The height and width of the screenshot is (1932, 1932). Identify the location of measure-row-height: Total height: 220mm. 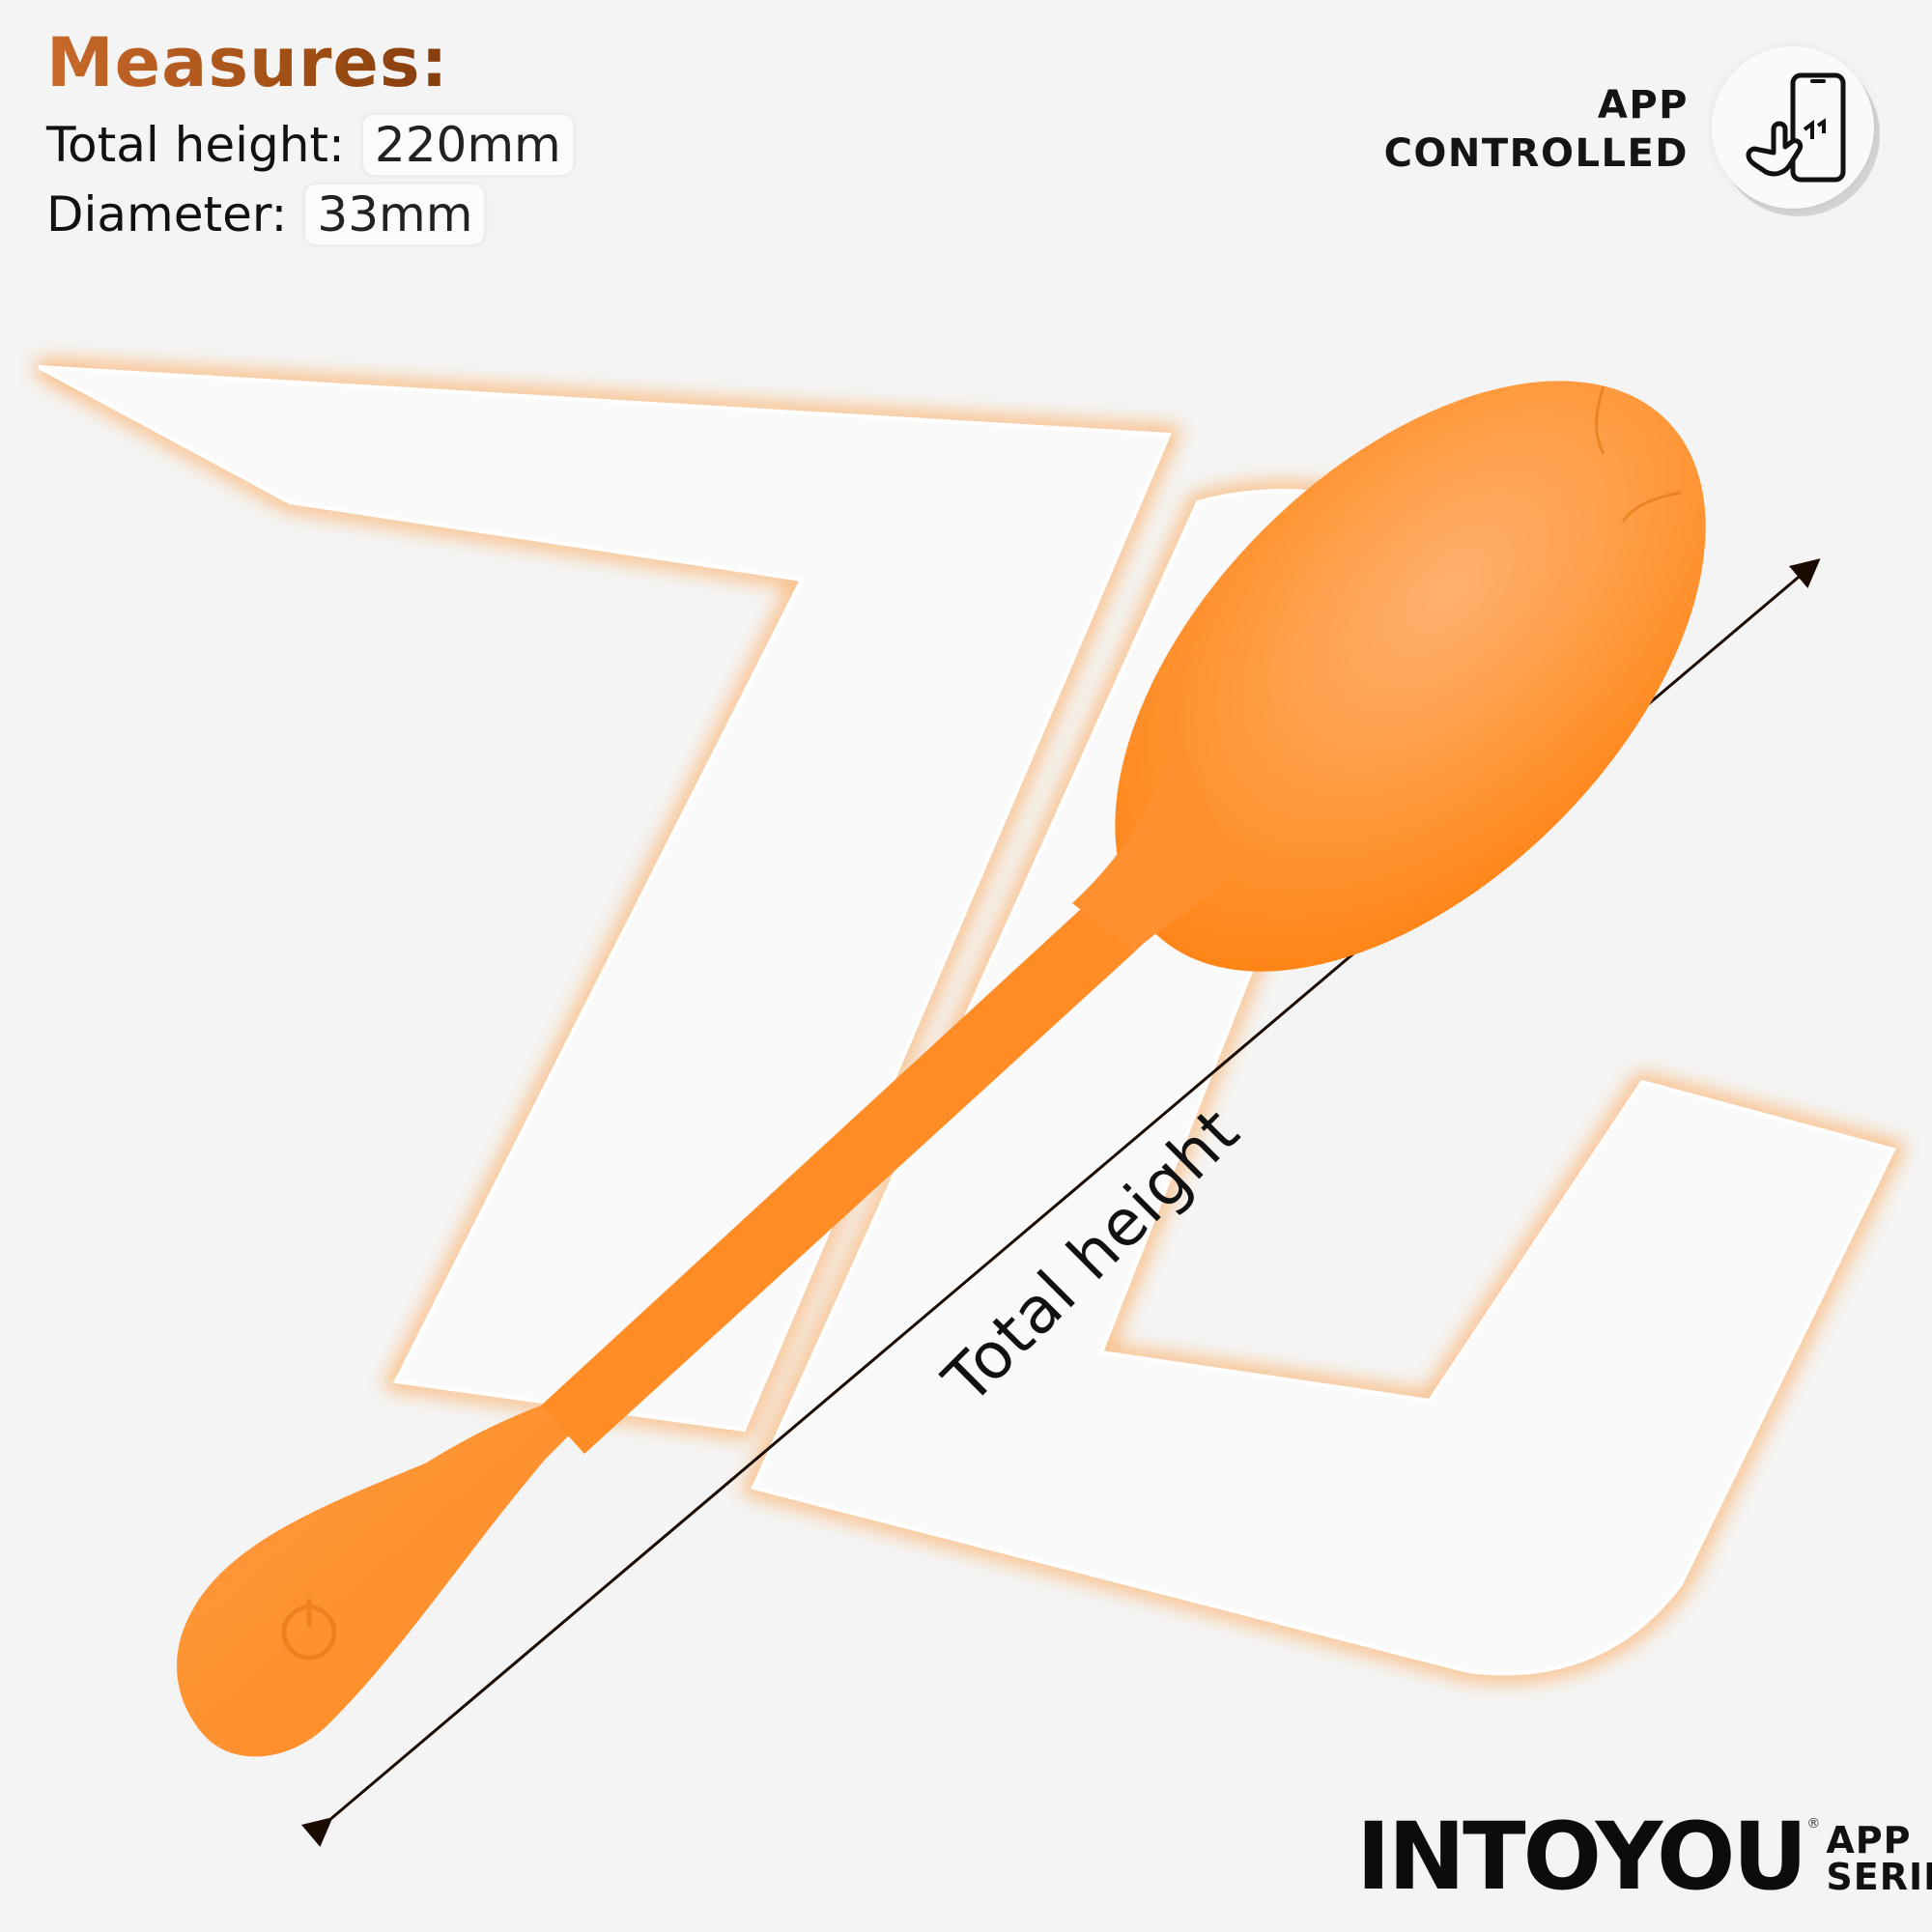
(310, 145).